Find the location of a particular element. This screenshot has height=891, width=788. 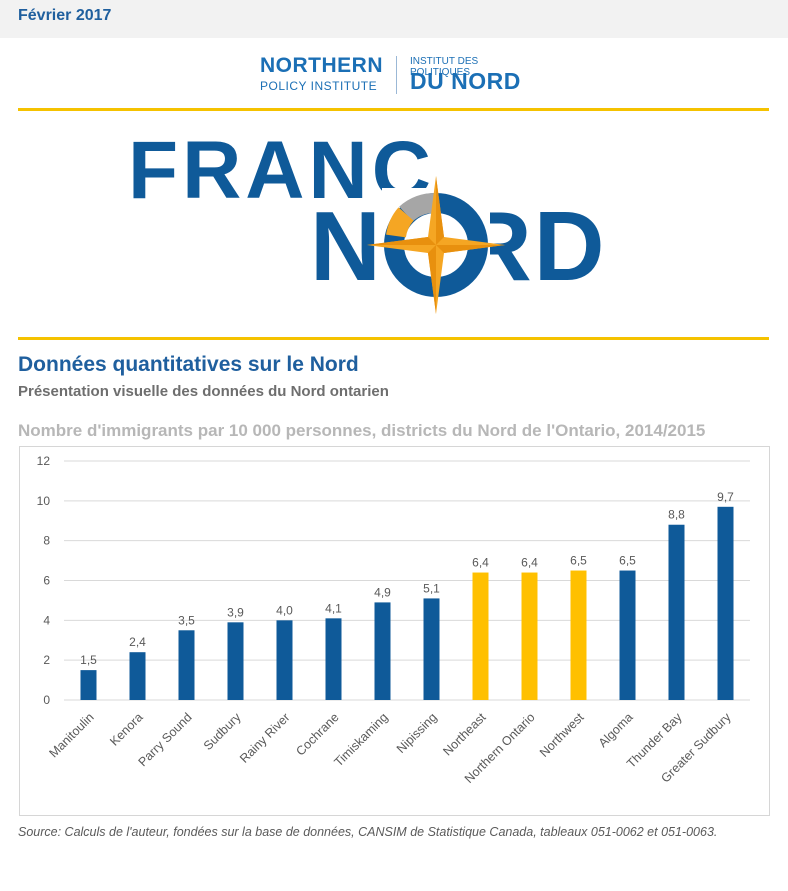

x-tick-label: Kenora is located at coordinates (126, 729).